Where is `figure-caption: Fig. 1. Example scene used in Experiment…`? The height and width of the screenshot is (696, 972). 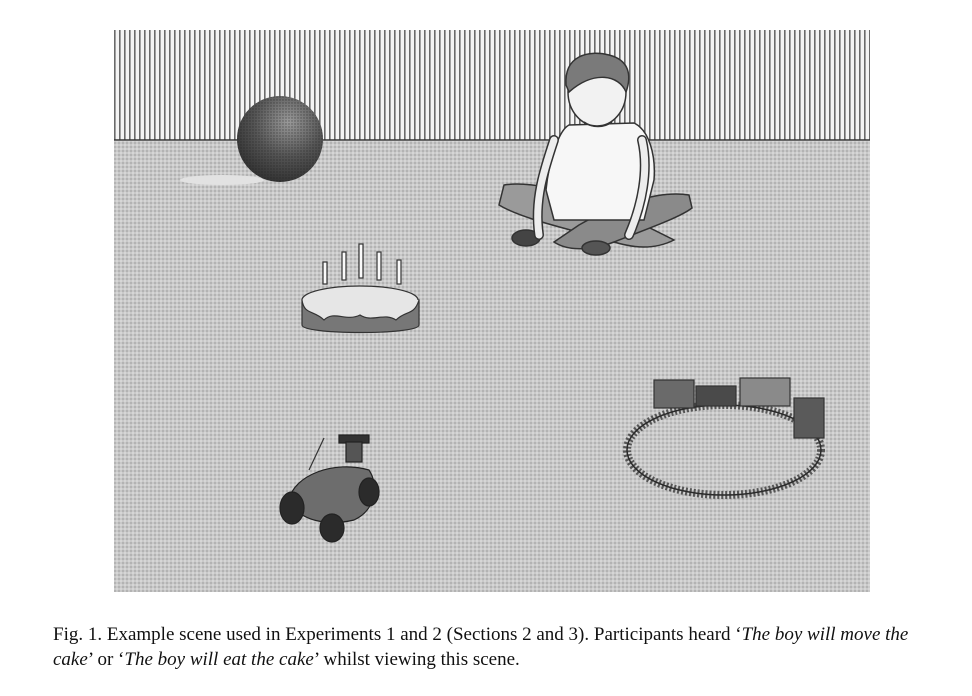 figure-caption: Fig. 1. Example scene used in Experiment… is located at coordinates (493, 647).